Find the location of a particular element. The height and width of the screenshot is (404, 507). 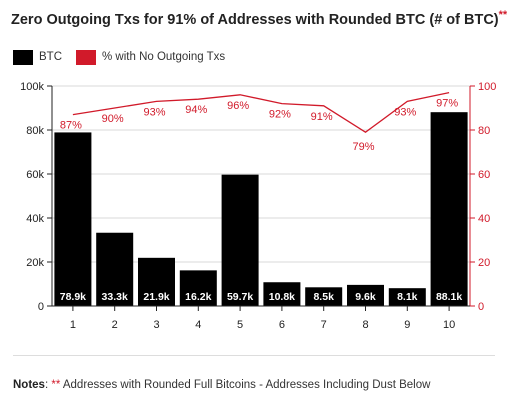

bar-label-8: 9.6k is located at coordinates (365, 297).